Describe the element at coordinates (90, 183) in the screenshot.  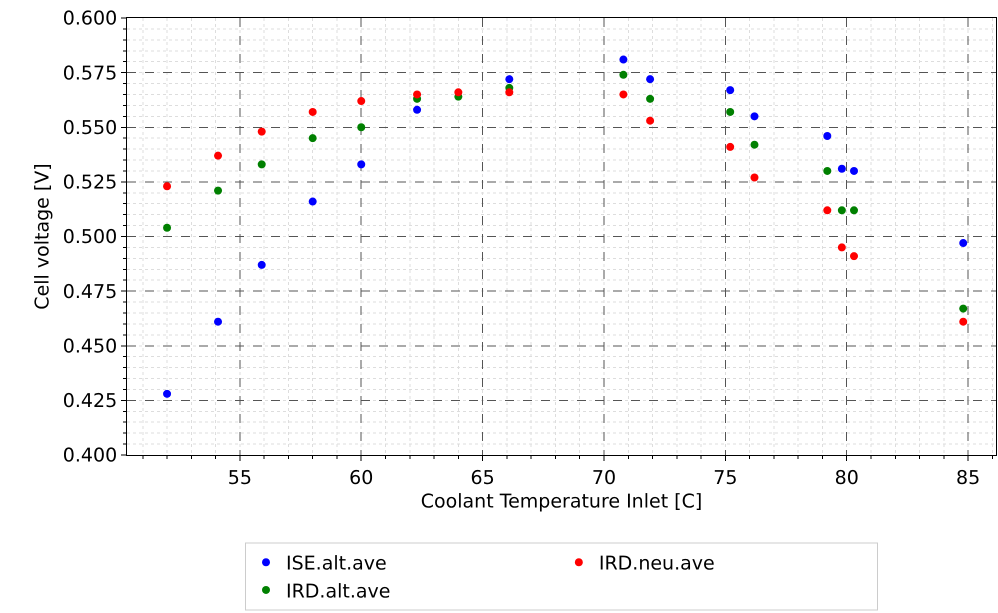
I see `y-tick-label: 0.525` at that location.